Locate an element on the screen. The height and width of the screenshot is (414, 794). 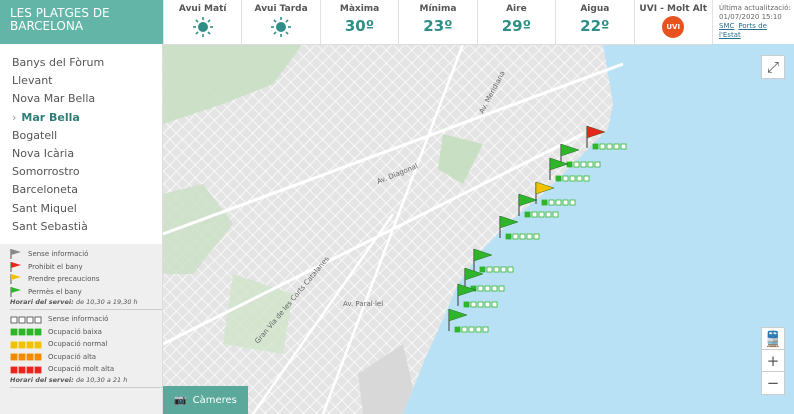
legend-row: Prohibit el bany is located at coordinates (86, 267).